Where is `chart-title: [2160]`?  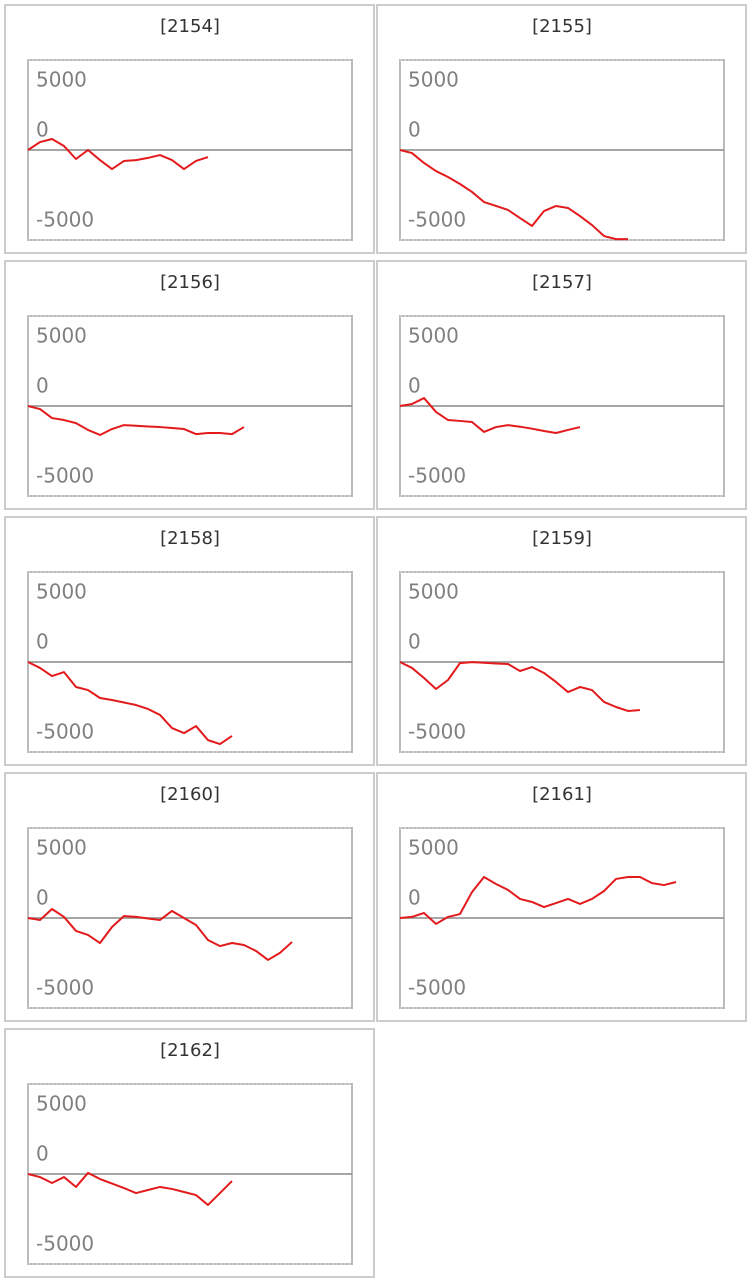 chart-title: [2160] is located at coordinates (190, 794).